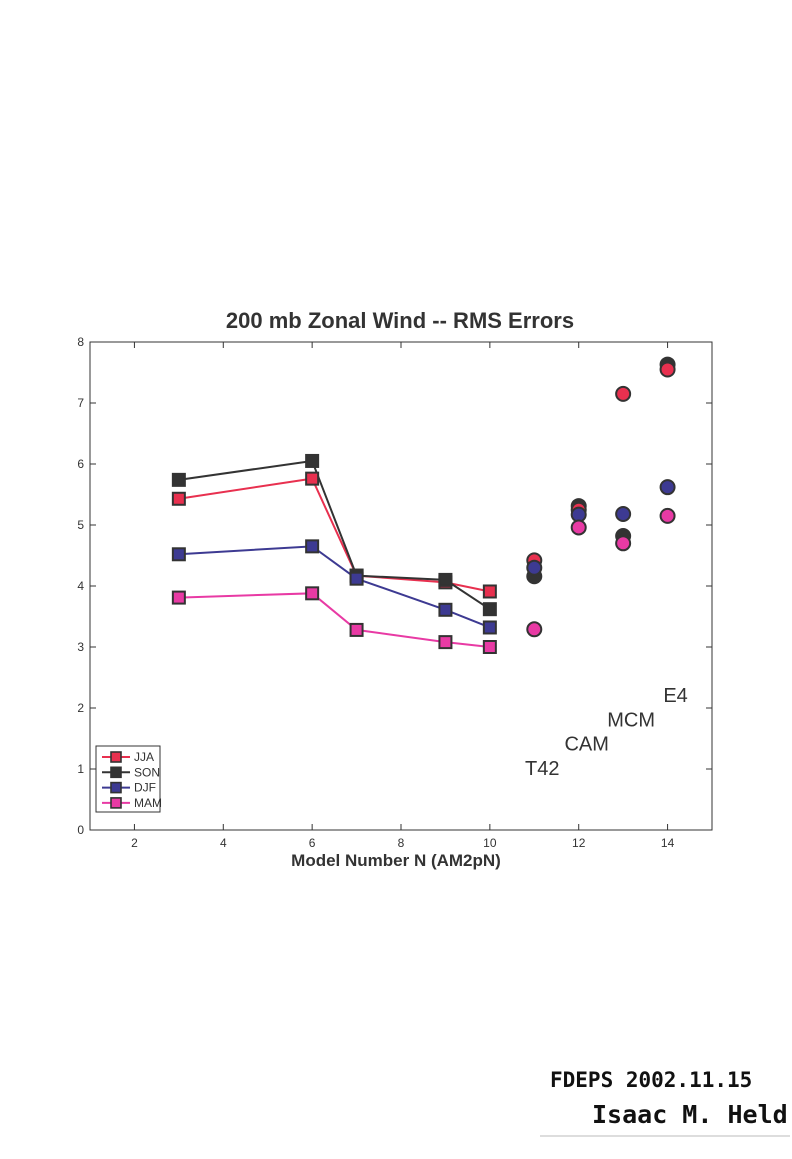 This screenshot has height=1159, width=792. What do you see at coordinates (80, 586) in the screenshot?
I see `y-tick-label: 4` at bounding box center [80, 586].